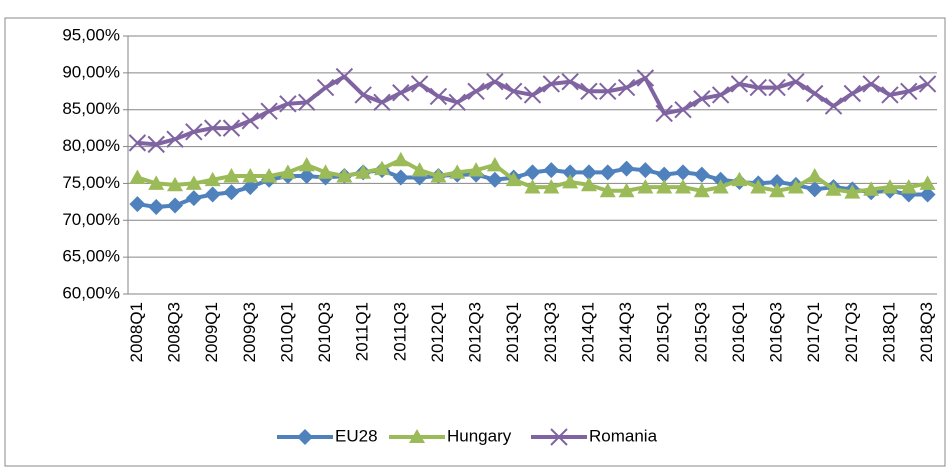 The image size is (950, 471). I want to click on legend-label: EU28, so click(356, 435).